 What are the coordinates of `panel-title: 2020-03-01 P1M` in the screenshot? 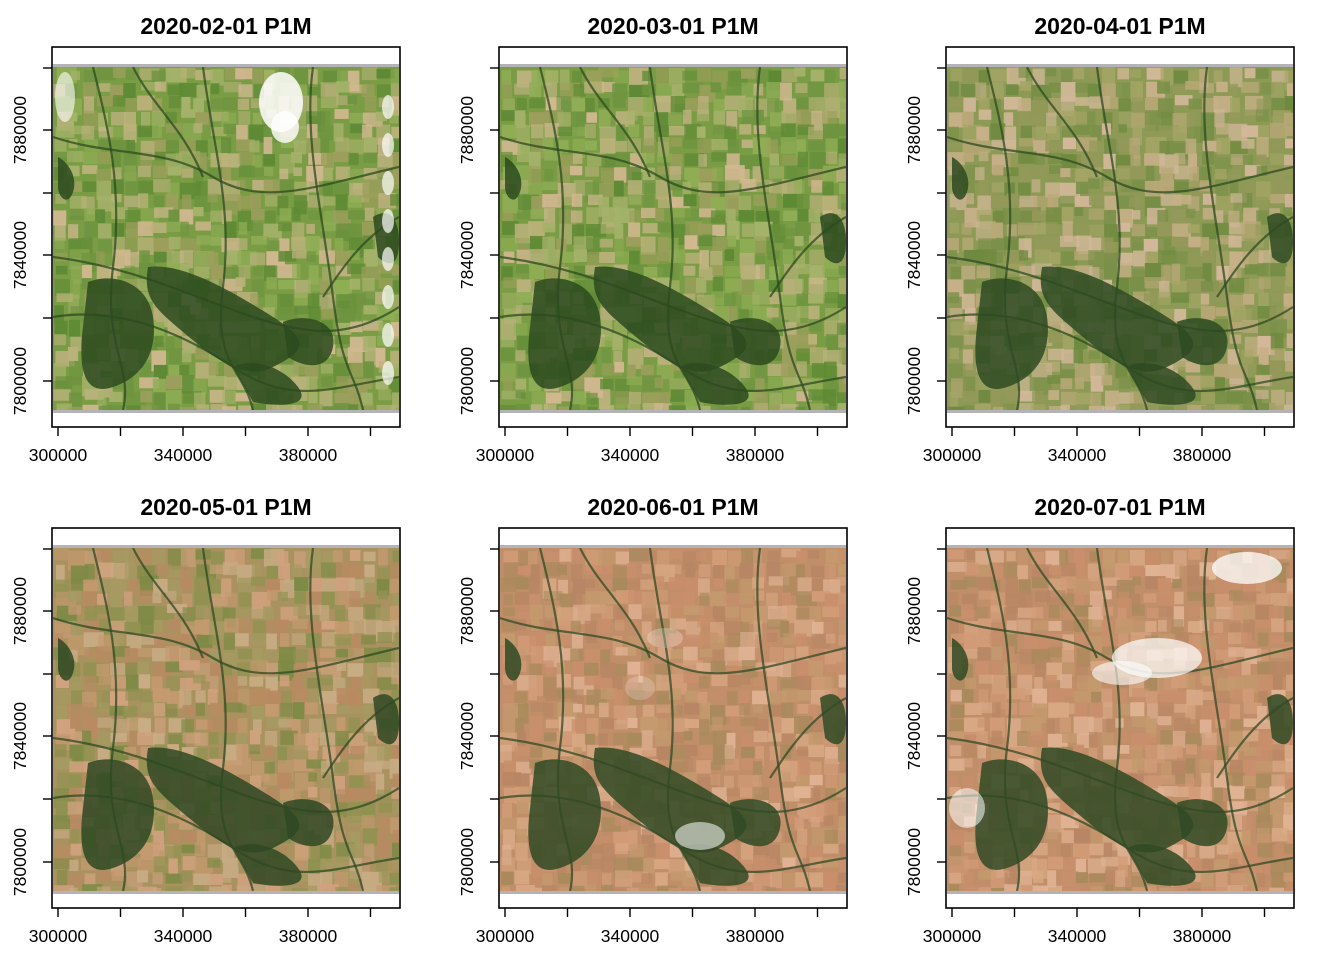 It's located at (672, 26).